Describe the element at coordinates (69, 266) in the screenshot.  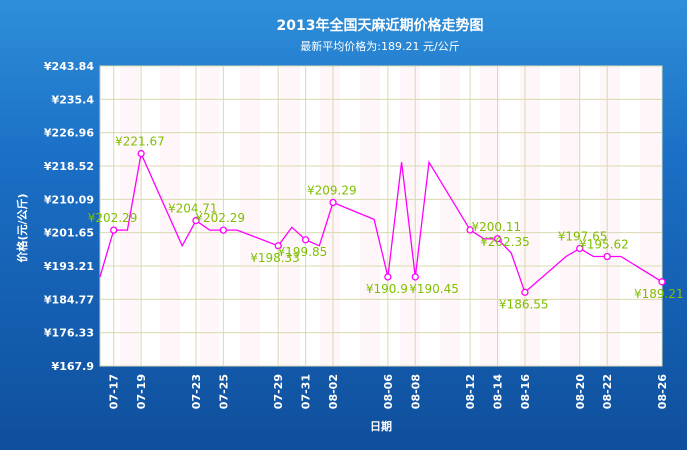
I see `y-tick-label: ¥193.21` at that location.